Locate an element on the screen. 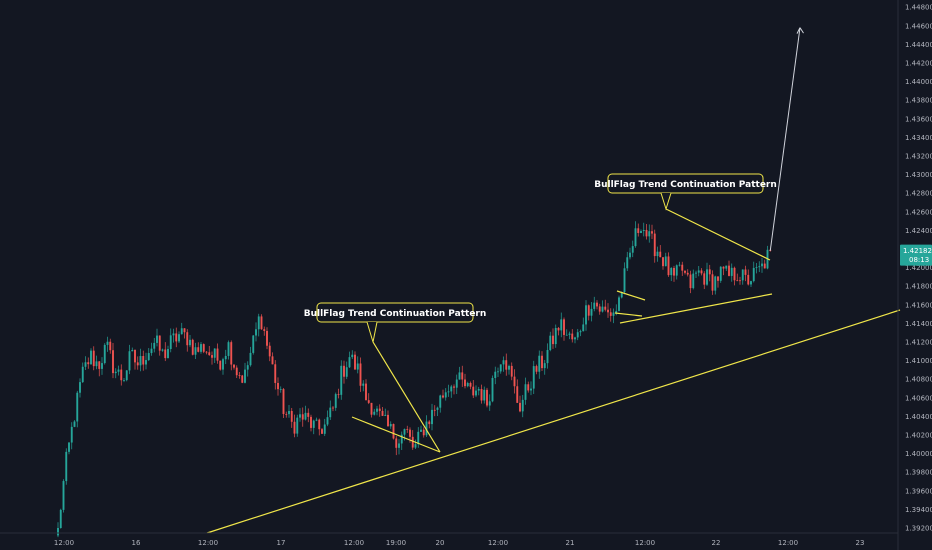 This screenshot has width=932, height=550. price-tick-label: 1.43000 is located at coordinates (918, 175).